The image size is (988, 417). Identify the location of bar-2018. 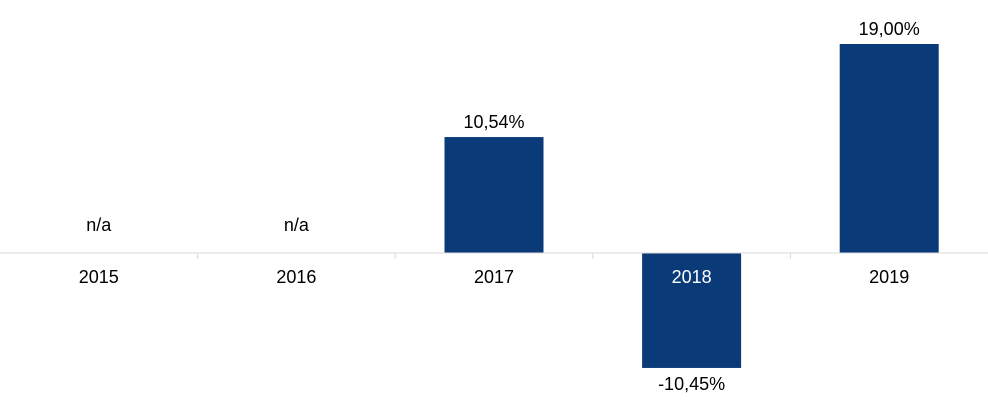
(692, 310).